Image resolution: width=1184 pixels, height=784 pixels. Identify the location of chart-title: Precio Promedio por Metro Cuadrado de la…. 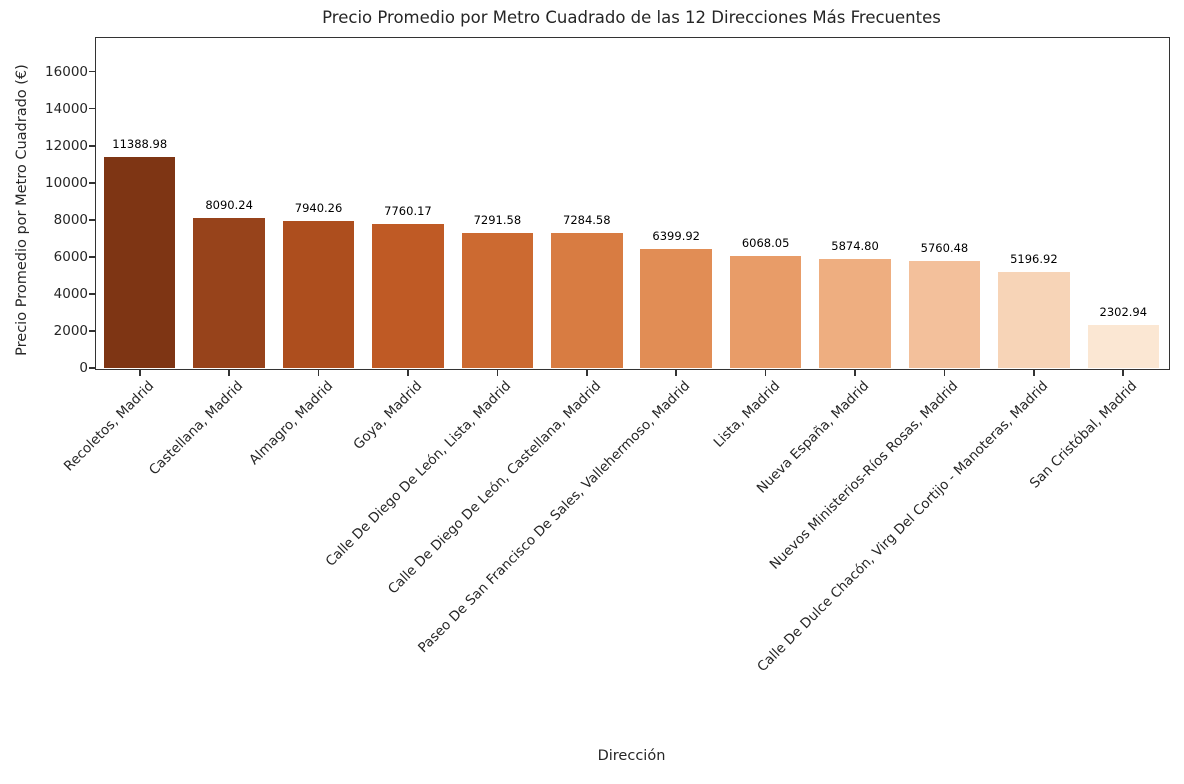
(631, 17).